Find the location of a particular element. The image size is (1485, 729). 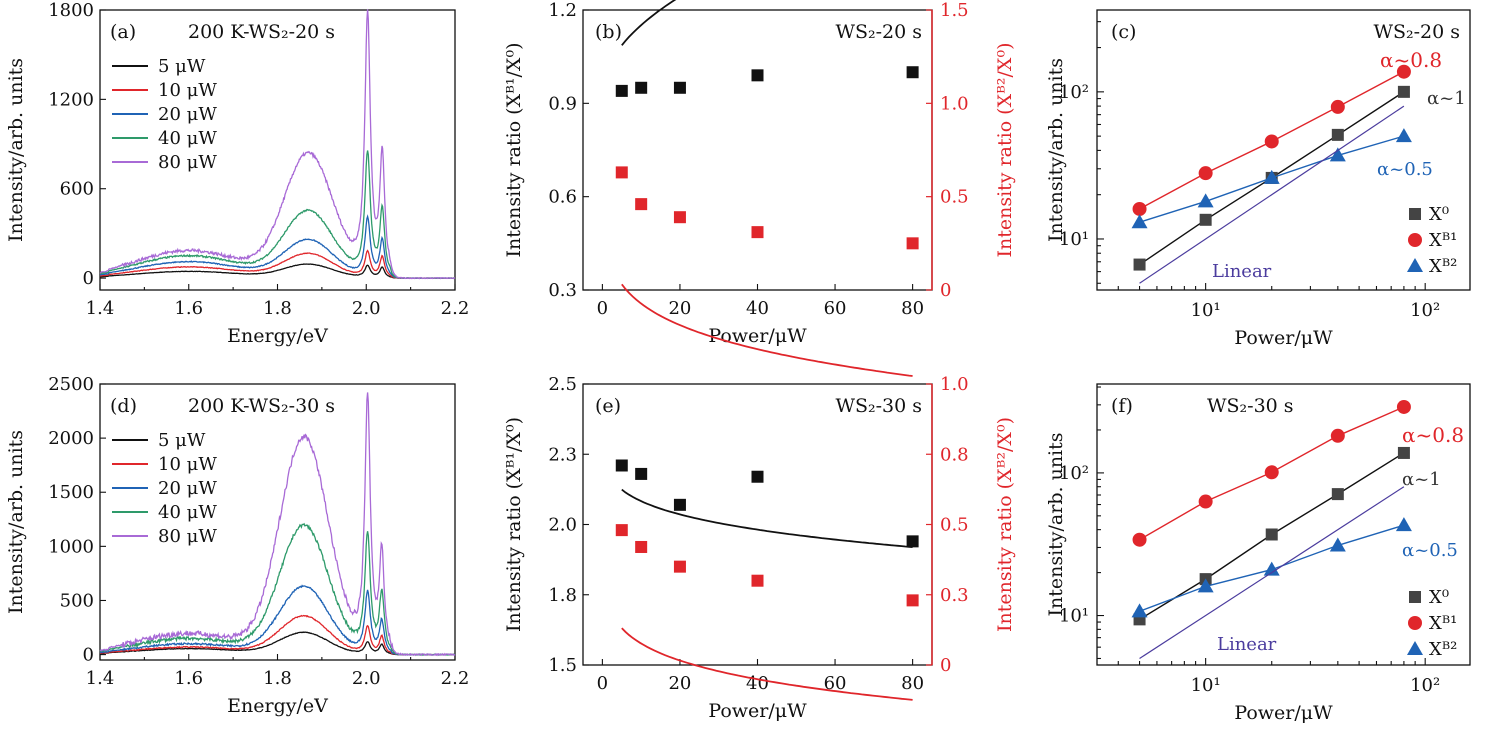

x-tick-label: 10¹ is located at coordinates (1206, 685).